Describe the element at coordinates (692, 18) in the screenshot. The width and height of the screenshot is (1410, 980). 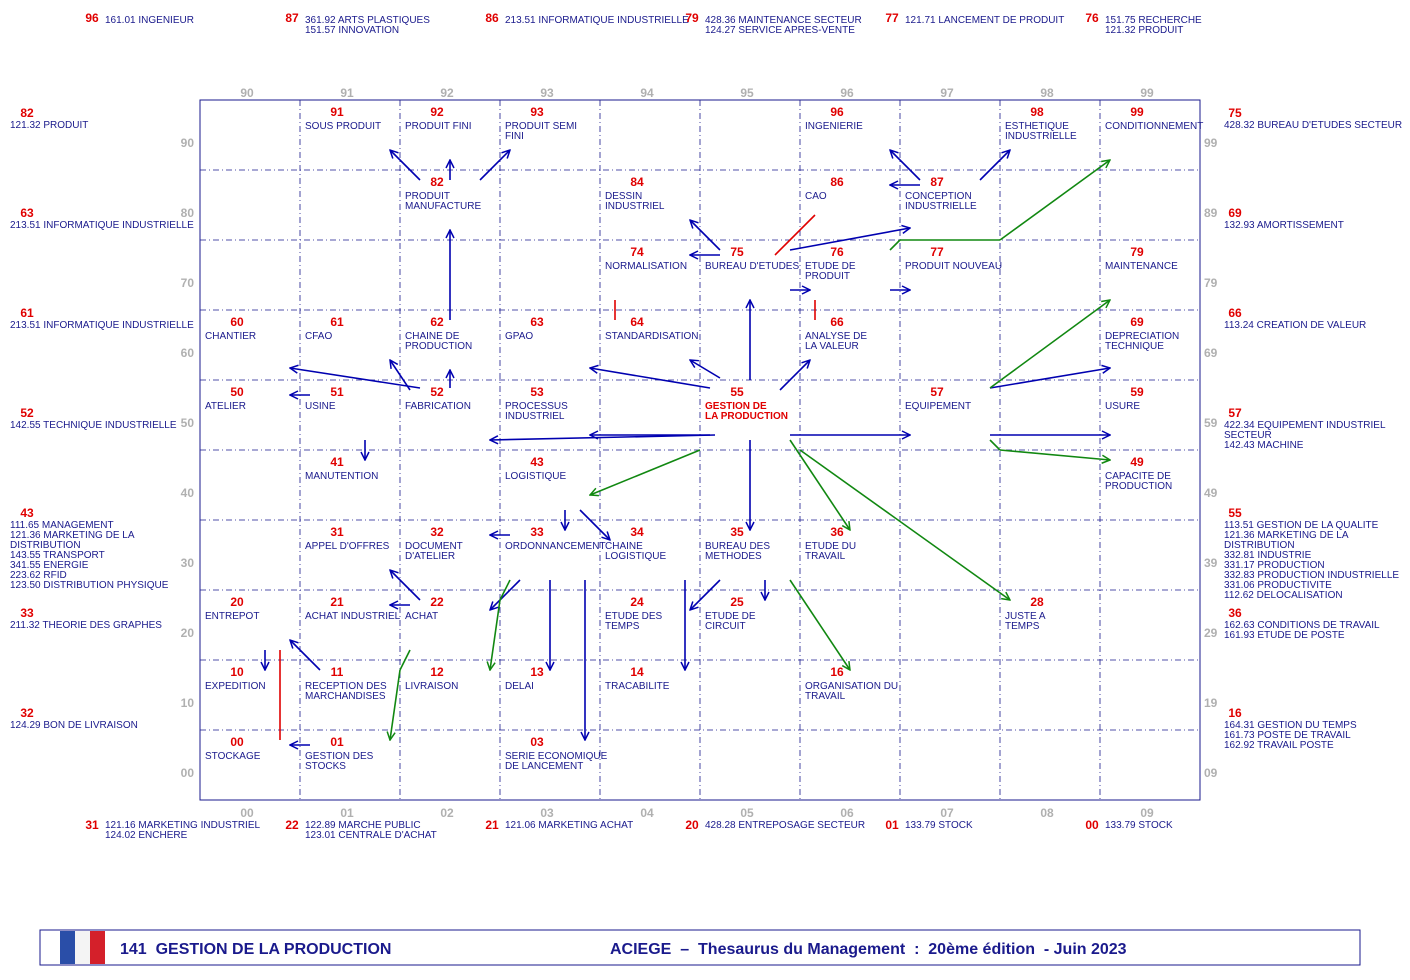
I see `ref-code: 79` at that location.